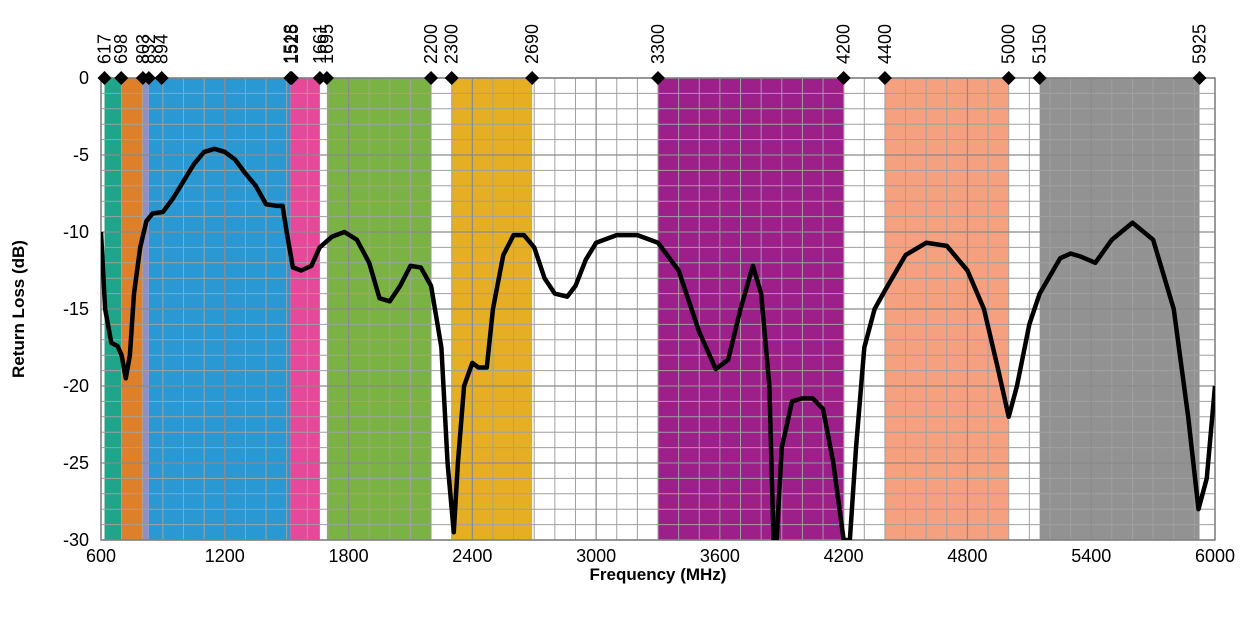 The height and width of the screenshot is (621, 1252). Describe the element at coordinates (76, 463) in the screenshot. I see `y-tick-label: -25` at that location.